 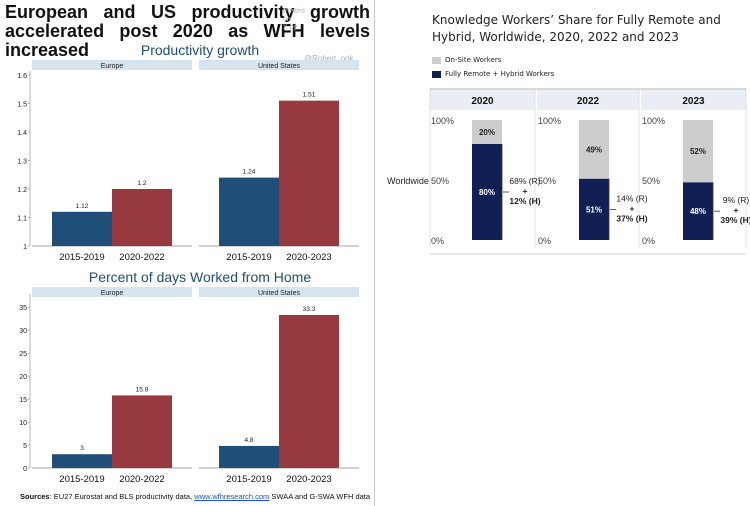 What do you see at coordinates (736, 200) in the screenshot?
I see `remote-share-label: 9% (R)` at bounding box center [736, 200].